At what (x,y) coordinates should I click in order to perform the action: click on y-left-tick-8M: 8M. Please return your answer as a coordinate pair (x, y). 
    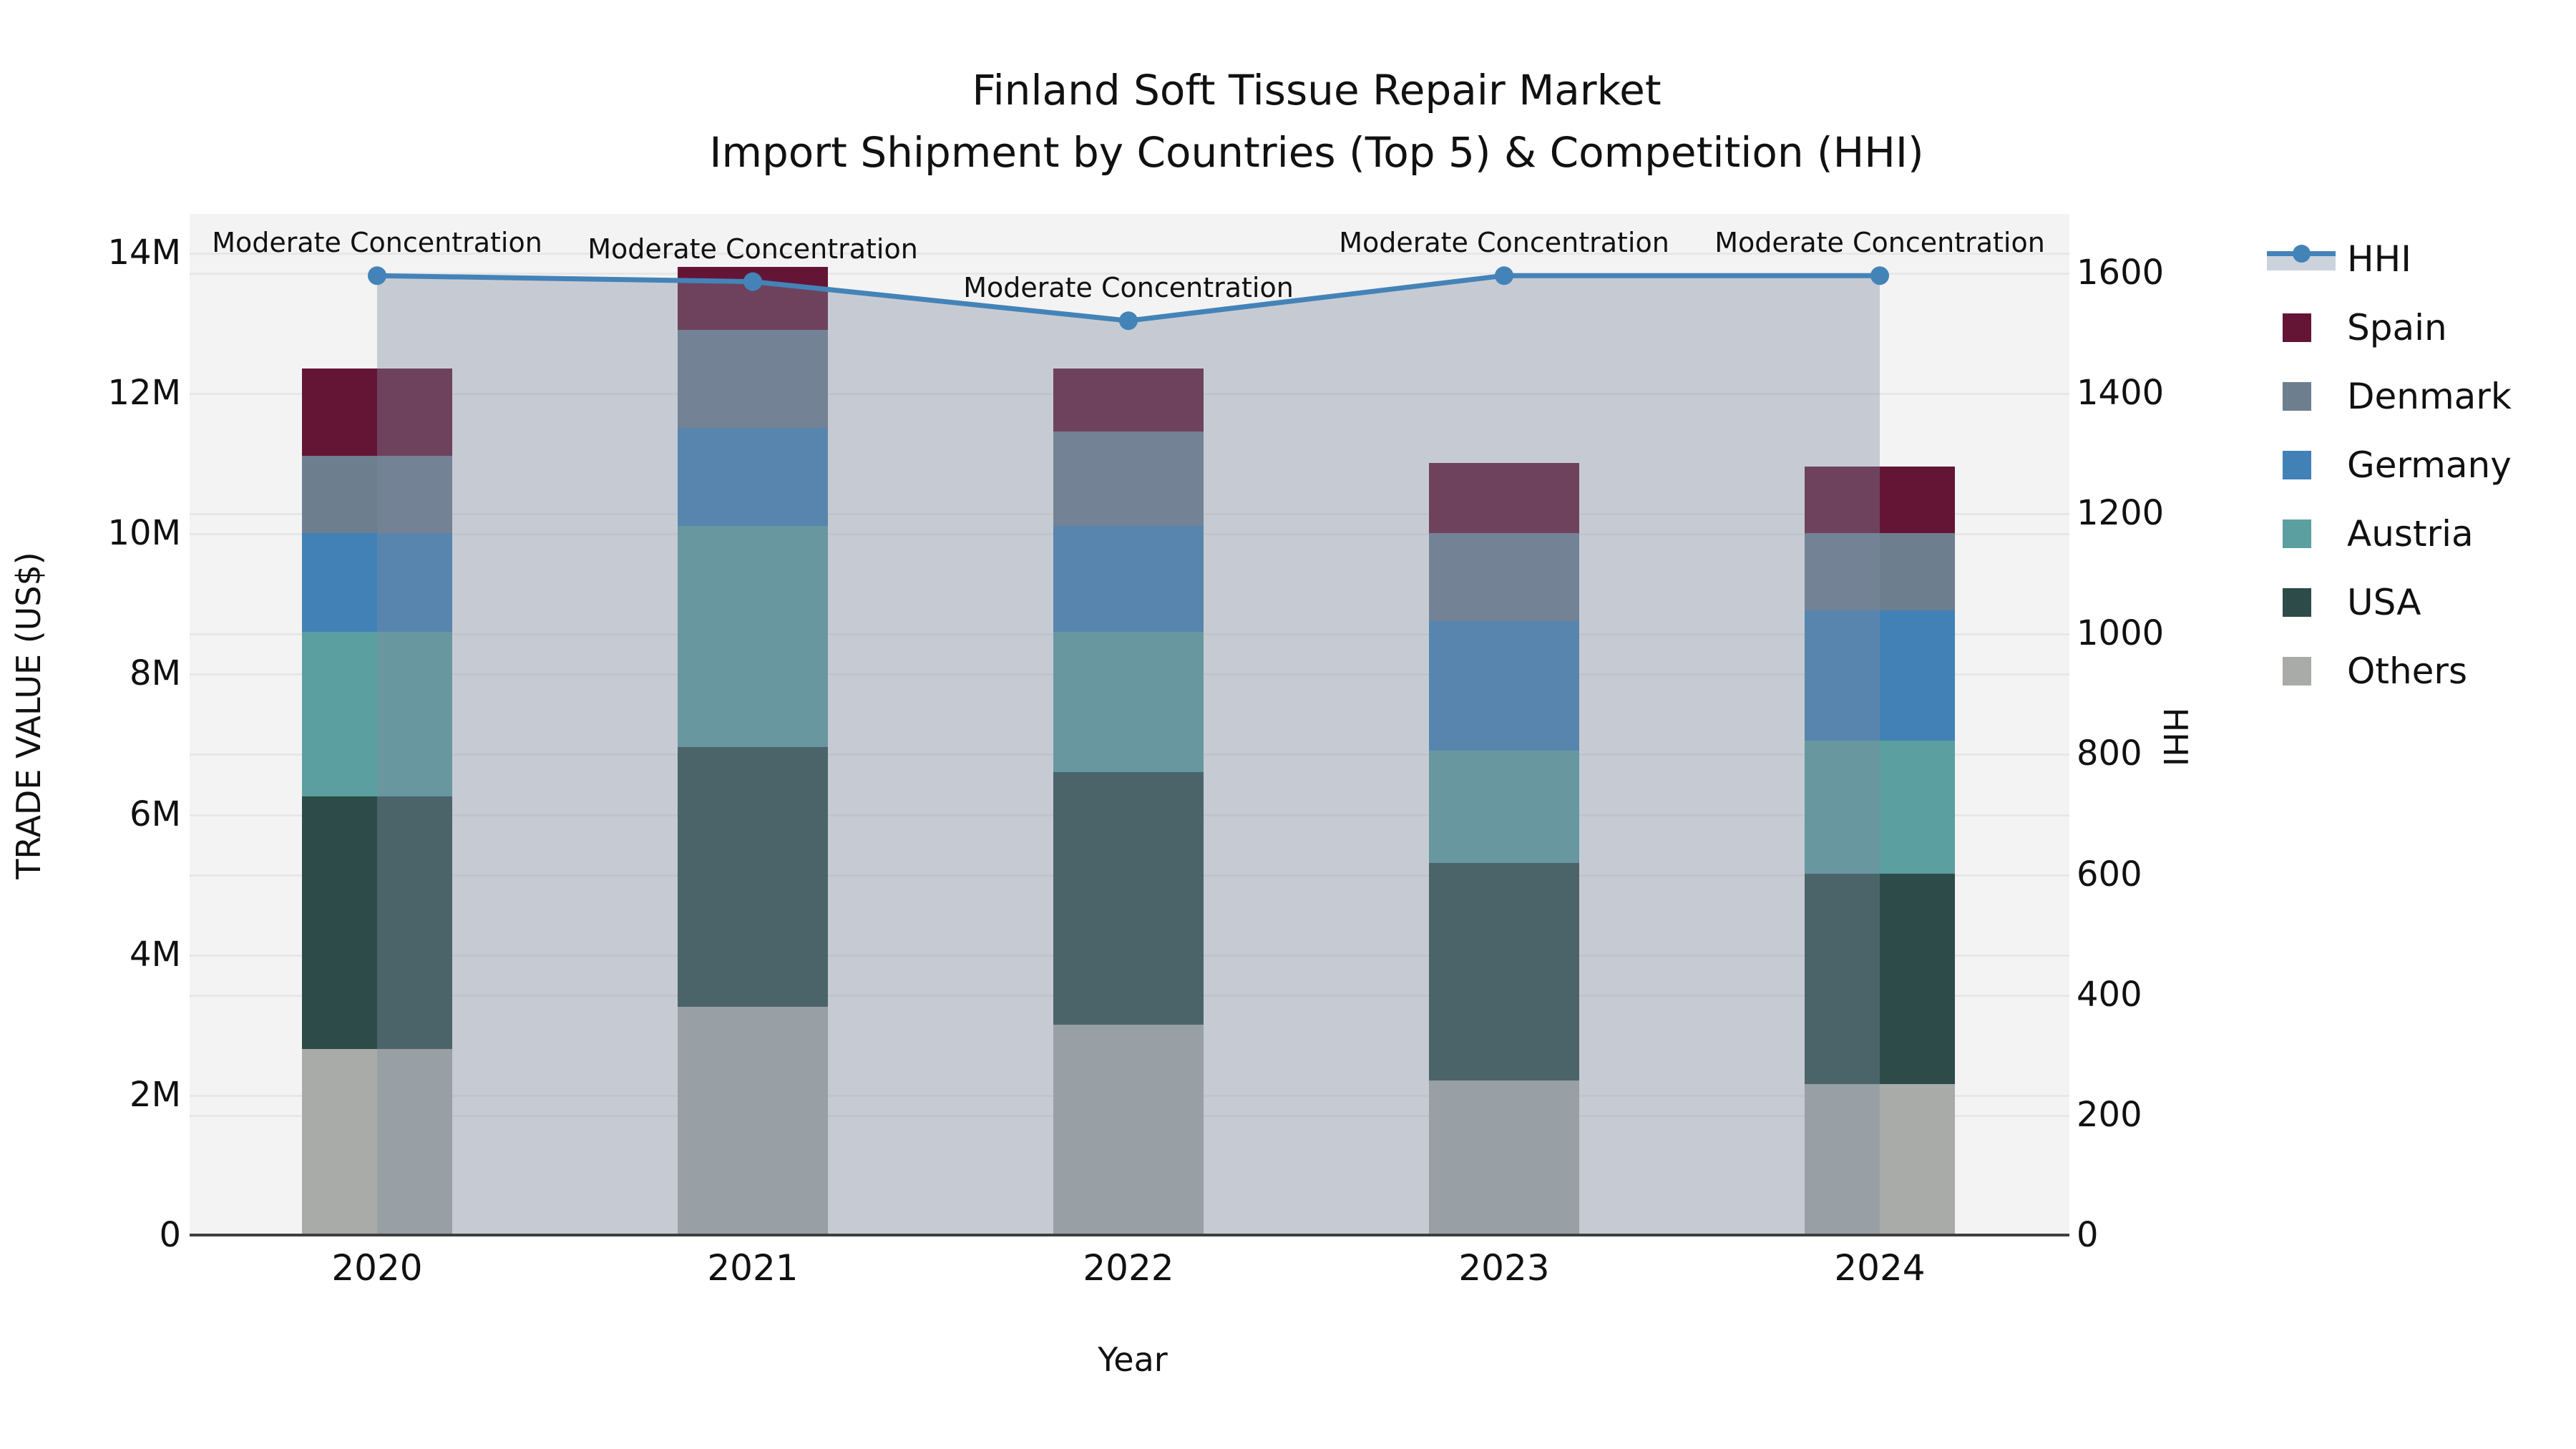
    Looking at the image, I should click on (155, 673).